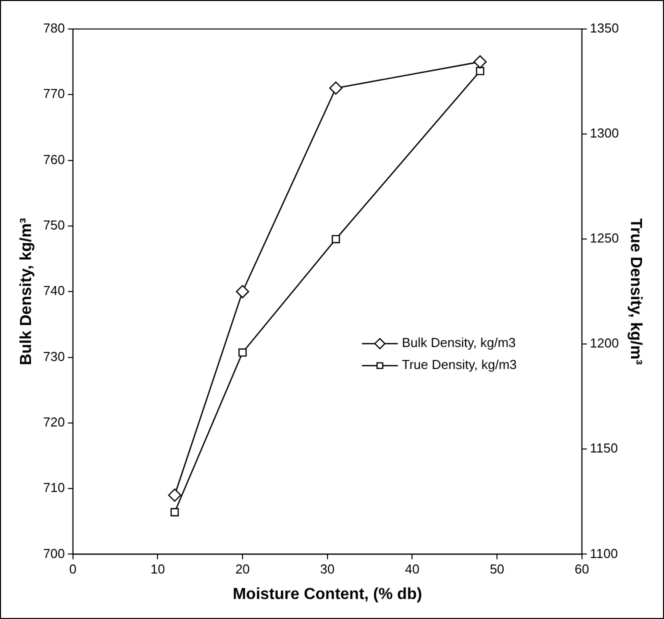 This screenshot has height=619, width=664. What do you see at coordinates (604, 343) in the screenshot?
I see `y2-tick-label: 1200` at bounding box center [604, 343].